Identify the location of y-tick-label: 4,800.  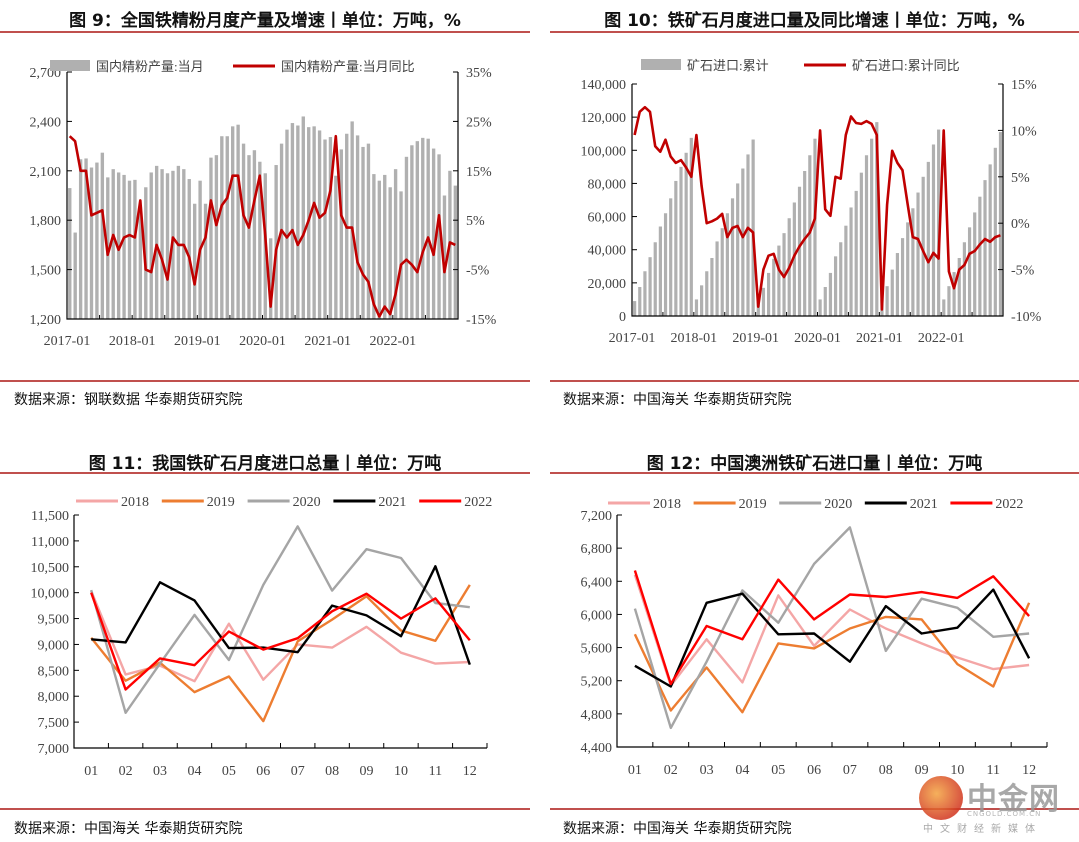
(597, 715).